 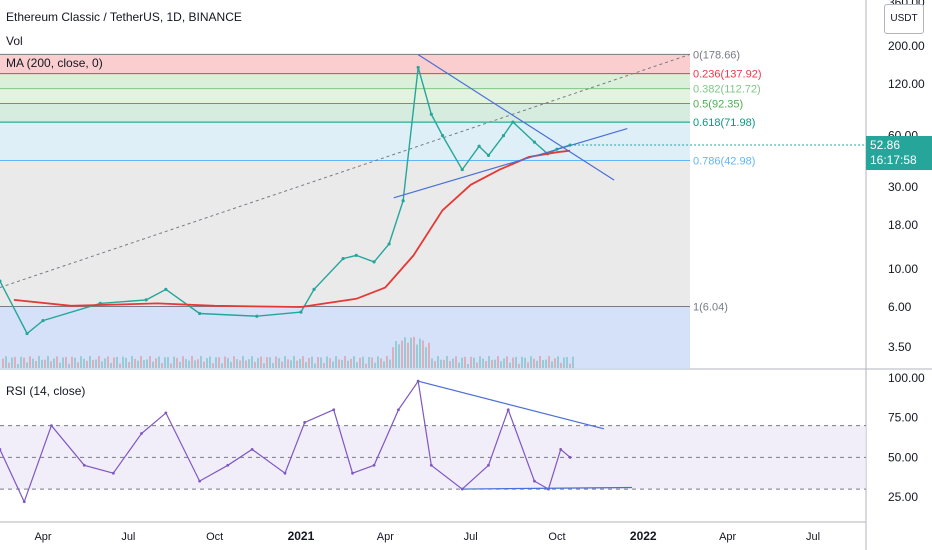 What do you see at coordinates (516, 117) in the screenshot?
I see `descending-trendline` at bounding box center [516, 117].